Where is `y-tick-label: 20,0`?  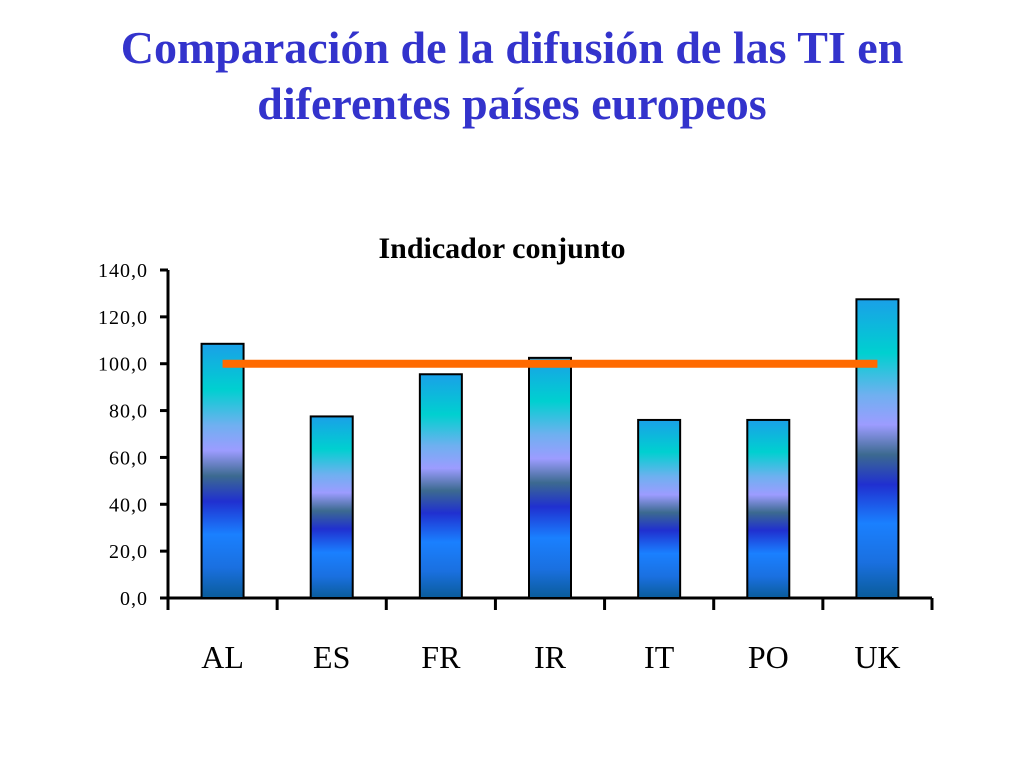 y-tick-label: 20,0 is located at coordinates (128, 552).